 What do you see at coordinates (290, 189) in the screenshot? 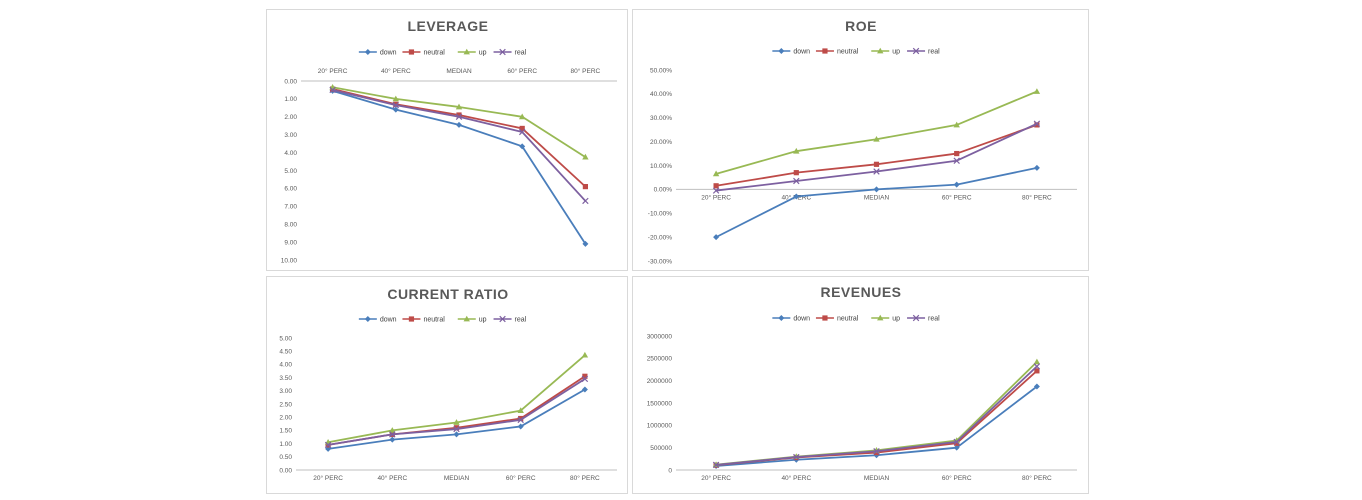
I see `leverage-ytick-label: 6.00` at bounding box center [290, 189].